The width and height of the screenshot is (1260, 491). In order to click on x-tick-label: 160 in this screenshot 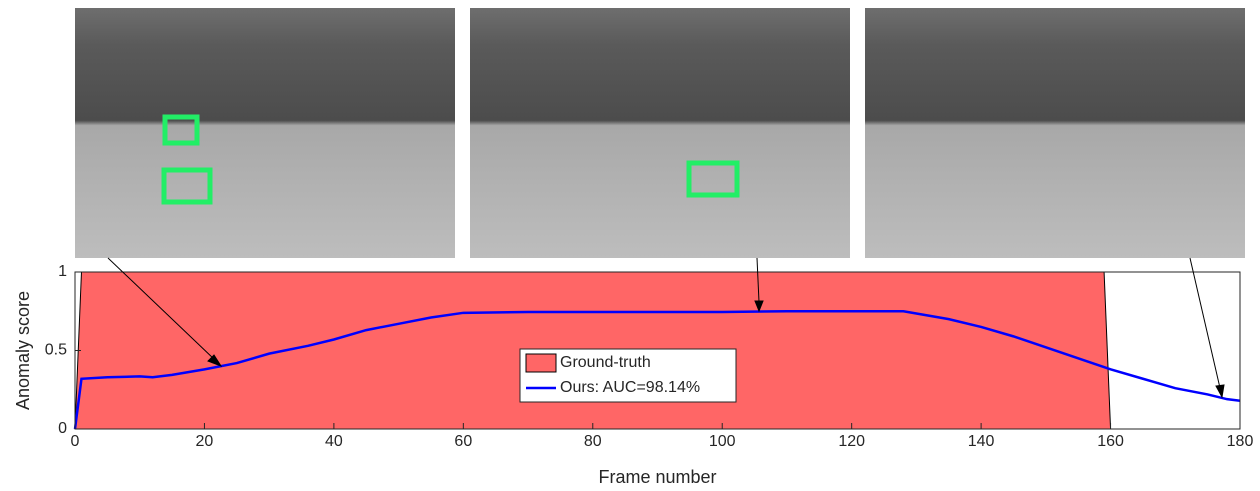, I will do `click(1110, 441)`.